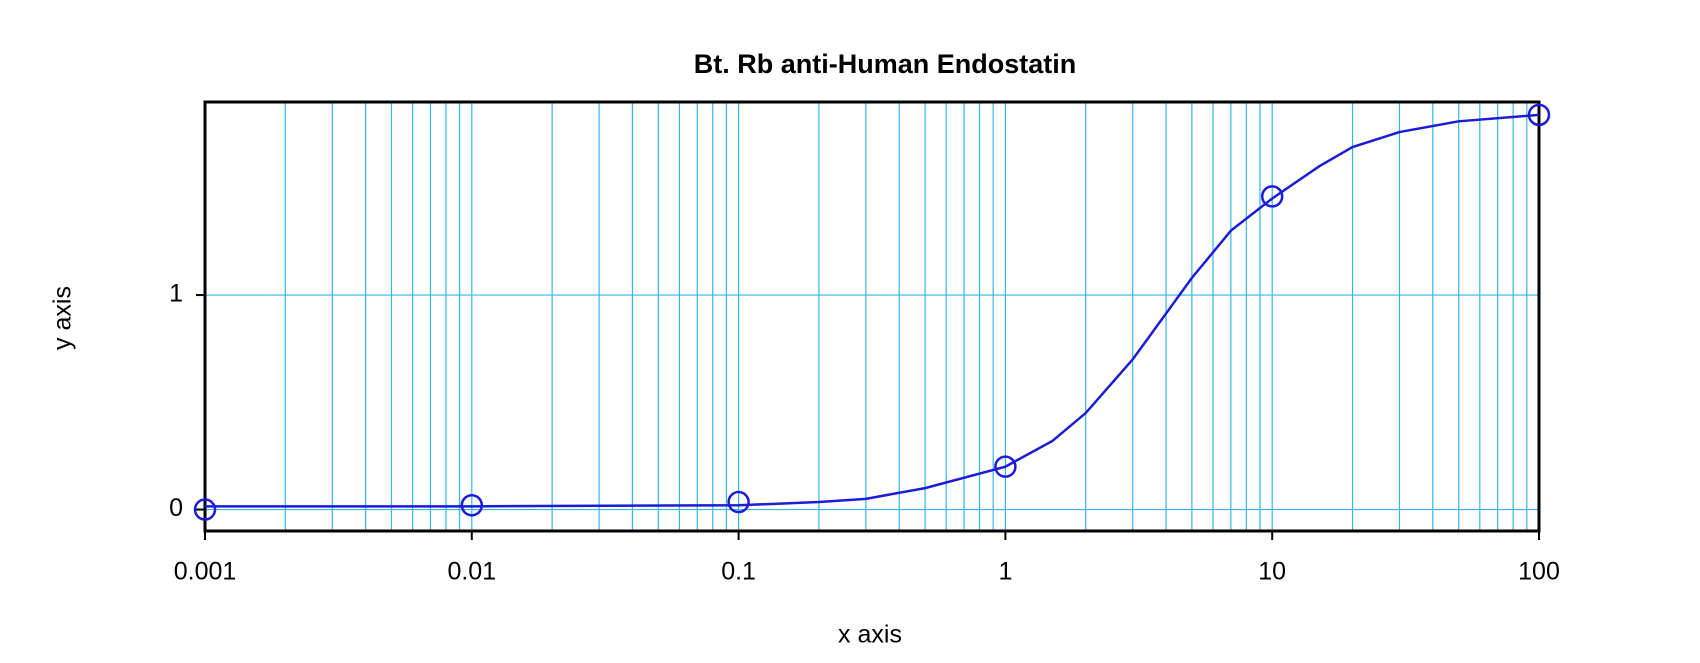  Describe the element at coordinates (176, 508) in the screenshot. I see `y-tick-label: 0` at that location.